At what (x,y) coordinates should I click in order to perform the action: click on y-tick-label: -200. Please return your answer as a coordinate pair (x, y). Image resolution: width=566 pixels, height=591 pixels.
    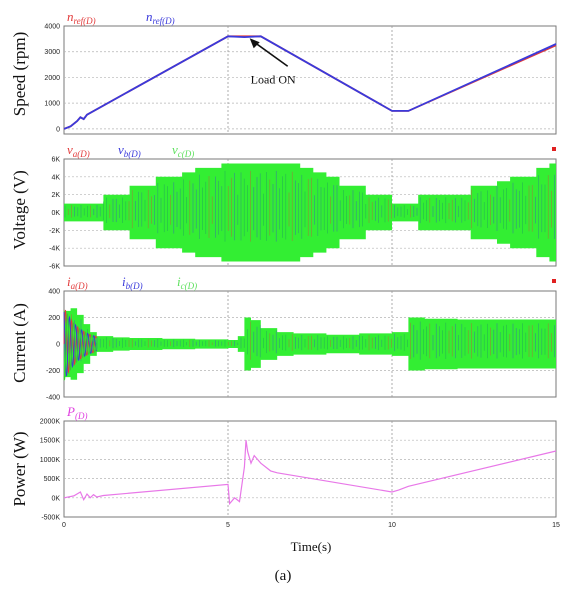
    Looking at the image, I should click on (53, 371).